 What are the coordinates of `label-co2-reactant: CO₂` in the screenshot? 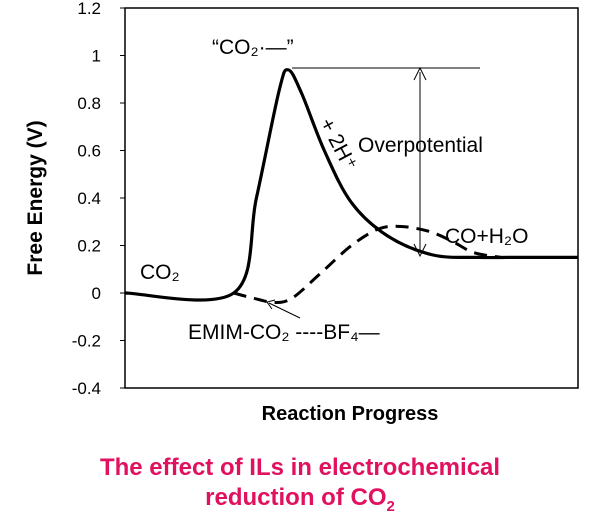 It's located at (160, 272).